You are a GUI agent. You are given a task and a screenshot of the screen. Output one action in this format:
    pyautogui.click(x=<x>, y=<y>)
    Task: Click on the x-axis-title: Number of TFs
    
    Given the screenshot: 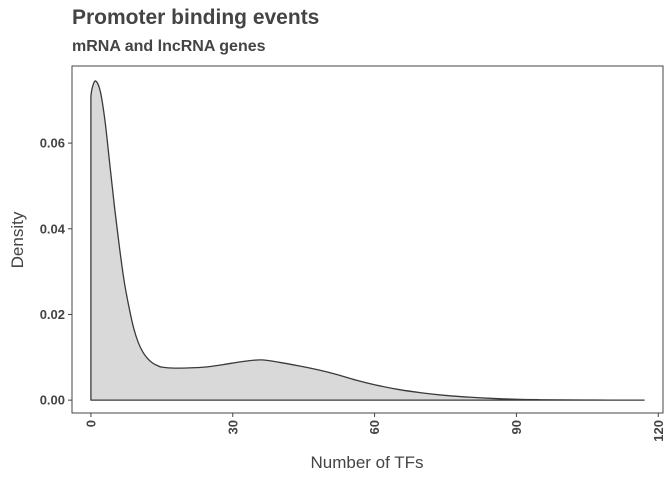 What is the action you would take?
    pyautogui.click(x=366, y=462)
    